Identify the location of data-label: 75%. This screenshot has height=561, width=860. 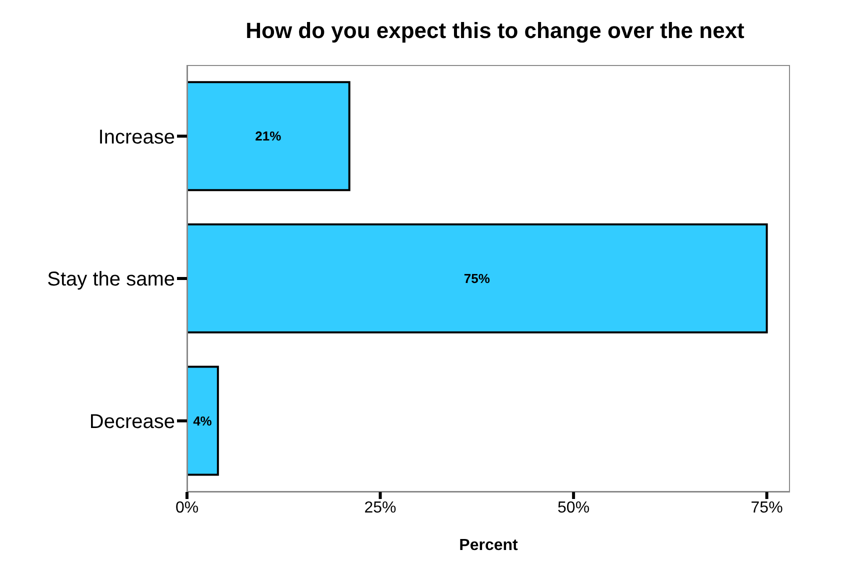
(477, 278).